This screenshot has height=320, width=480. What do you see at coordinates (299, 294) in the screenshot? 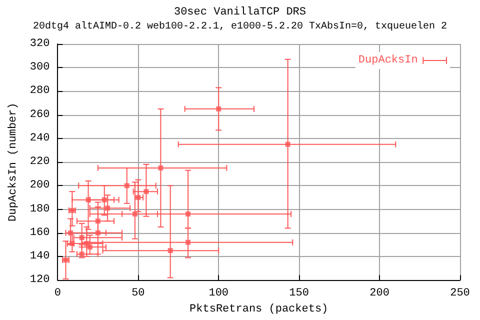
I see `x-tick-label: 150` at bounding box center [299, 294].